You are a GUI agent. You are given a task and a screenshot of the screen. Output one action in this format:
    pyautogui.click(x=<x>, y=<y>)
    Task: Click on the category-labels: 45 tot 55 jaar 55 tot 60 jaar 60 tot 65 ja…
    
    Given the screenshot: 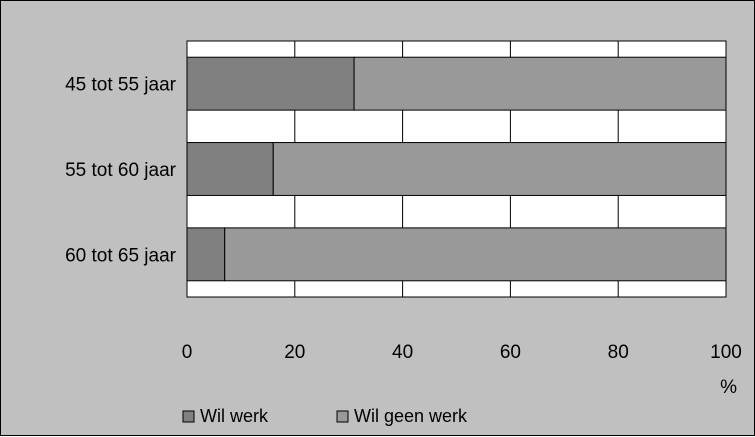 What is the action you would take?
    pyautogui.click(x=121, y=171)
    